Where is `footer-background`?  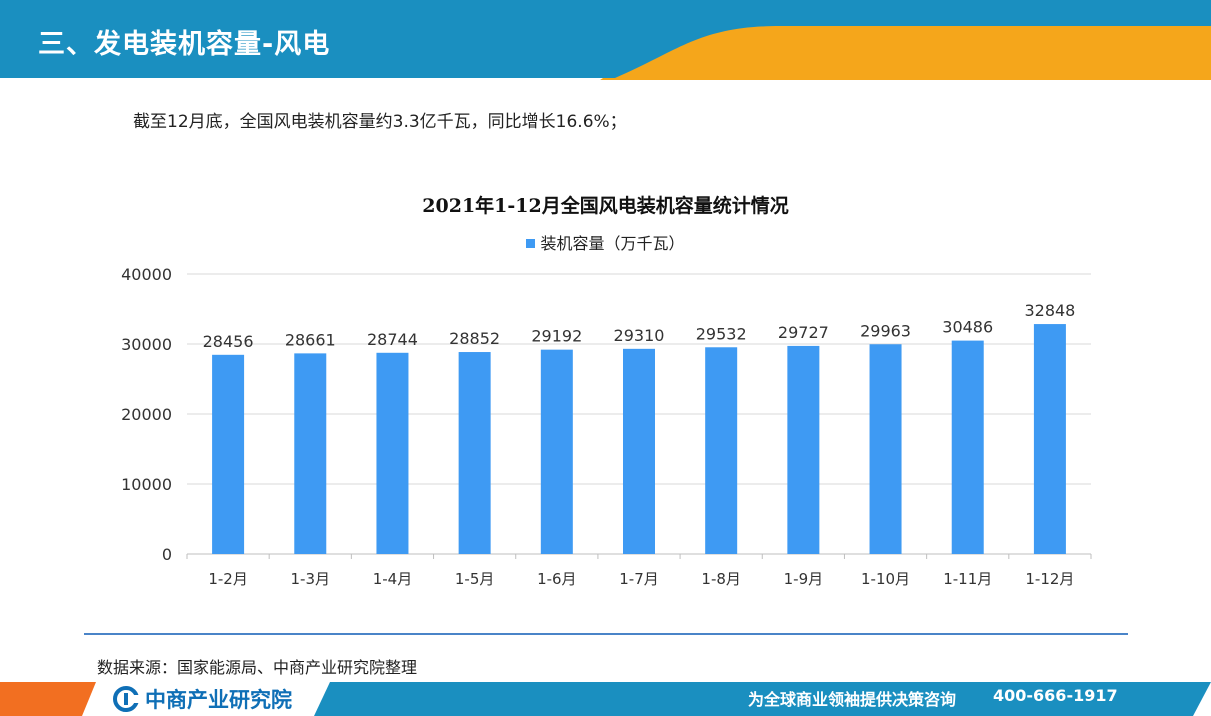
footer-background is located at coordinates (605, 699).